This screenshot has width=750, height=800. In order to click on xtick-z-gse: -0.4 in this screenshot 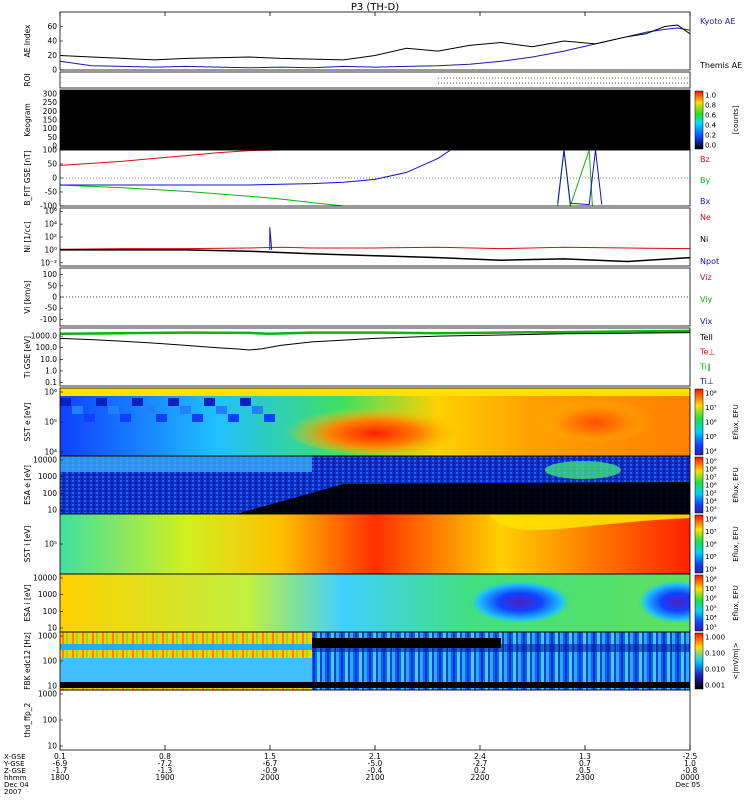, I will do `click(375, 770)`.